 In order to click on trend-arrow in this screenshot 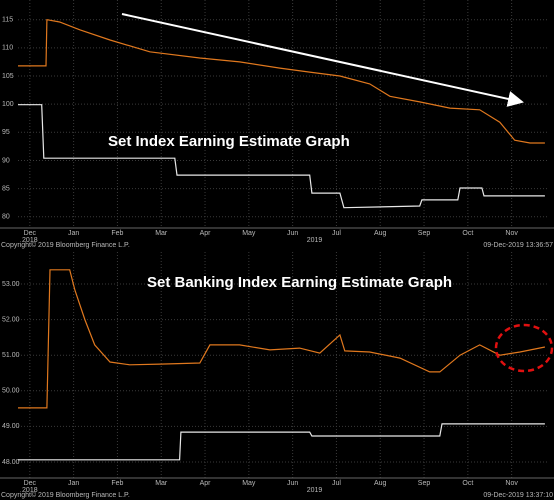, I will do `click(322, 60)`.